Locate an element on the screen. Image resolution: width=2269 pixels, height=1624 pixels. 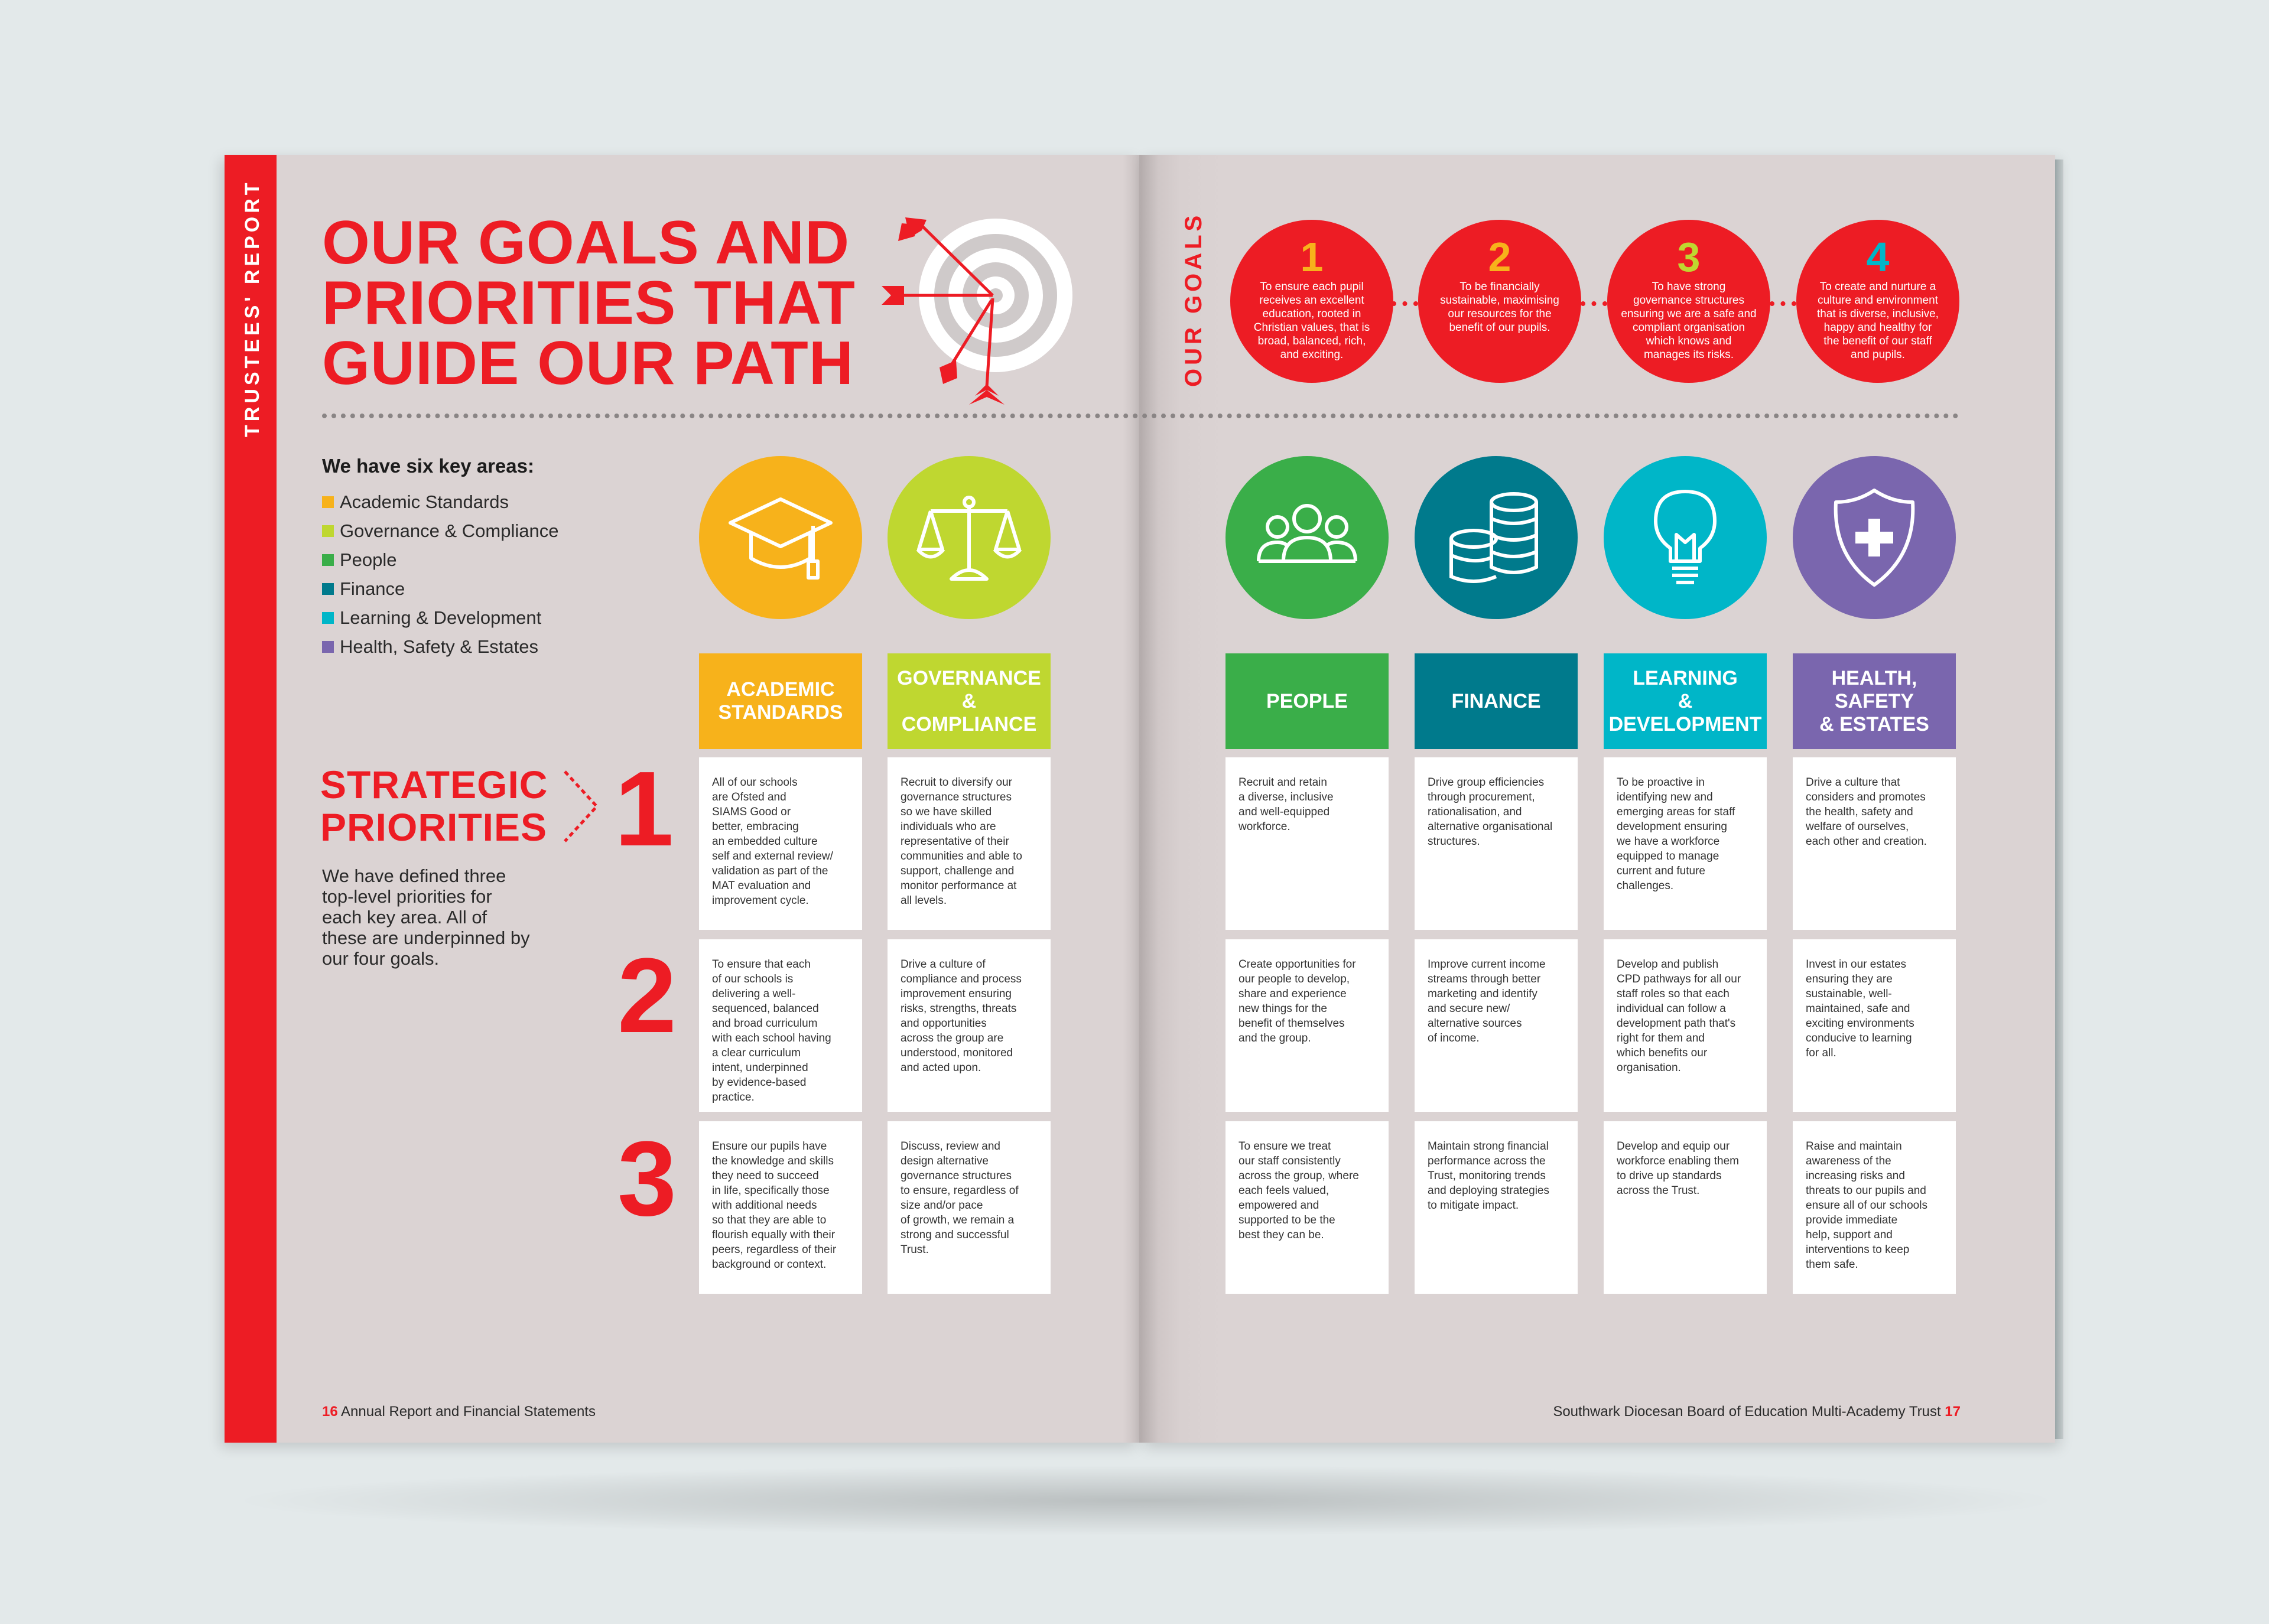
people-group-icon is located at coordinates (1307, 533).